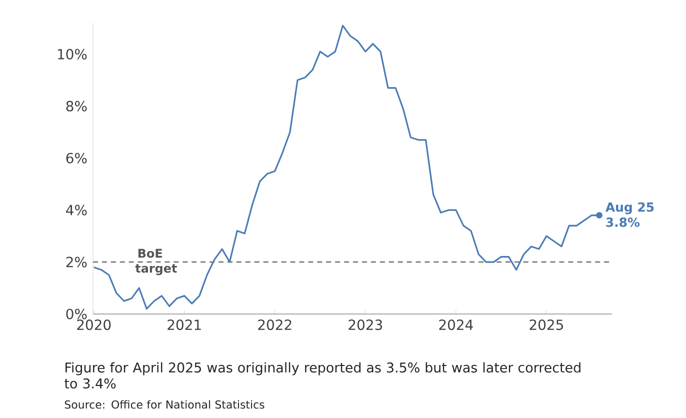  Describe the element at coordinates (623, 222) in the screenshot. I see `annotation: 3.8%` at that location.